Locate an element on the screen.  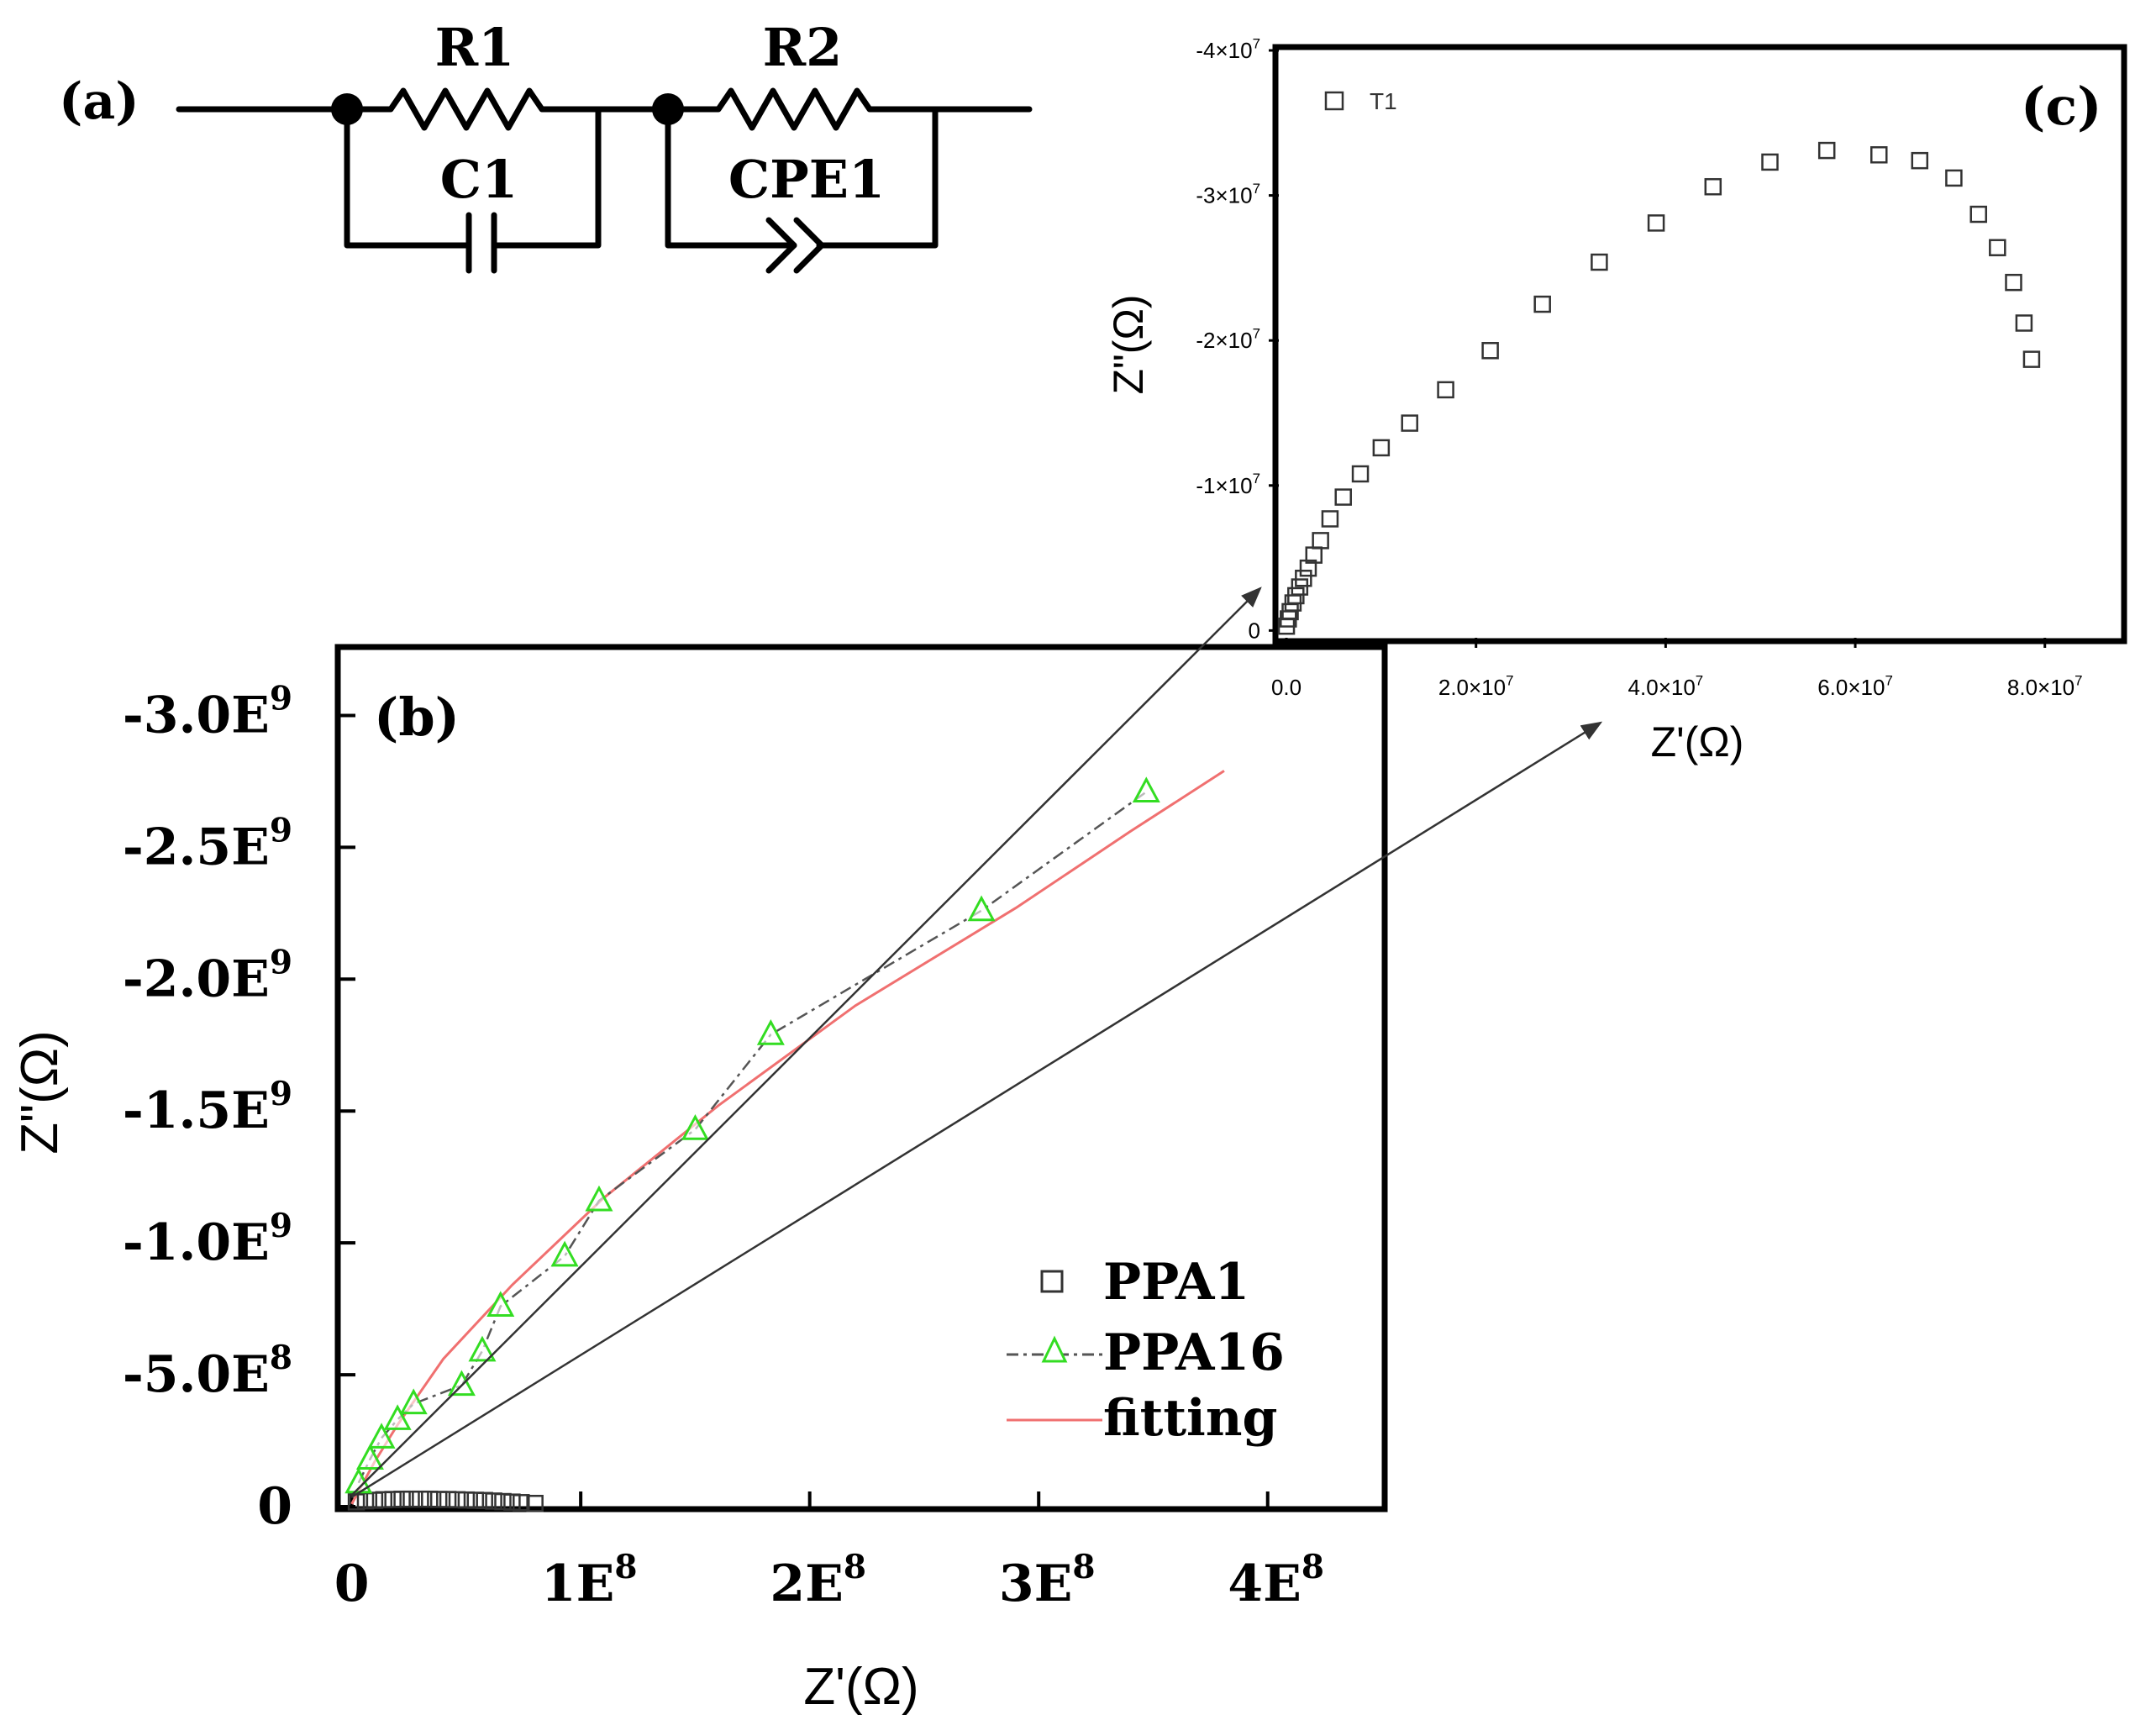
panel-b-x-tick-label-base: 0 is located at coordinates (352, 1584).